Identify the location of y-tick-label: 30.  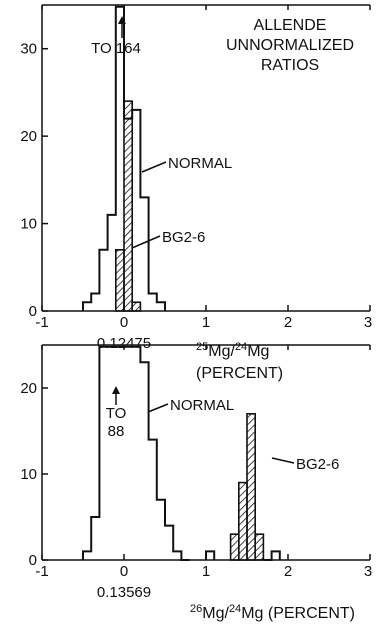
(28, 49).